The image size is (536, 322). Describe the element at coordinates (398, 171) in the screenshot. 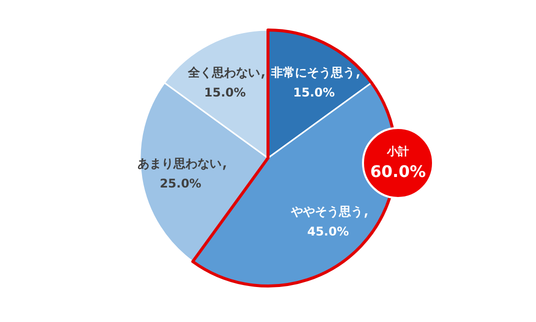

I see `text: 60.0%` at that location.